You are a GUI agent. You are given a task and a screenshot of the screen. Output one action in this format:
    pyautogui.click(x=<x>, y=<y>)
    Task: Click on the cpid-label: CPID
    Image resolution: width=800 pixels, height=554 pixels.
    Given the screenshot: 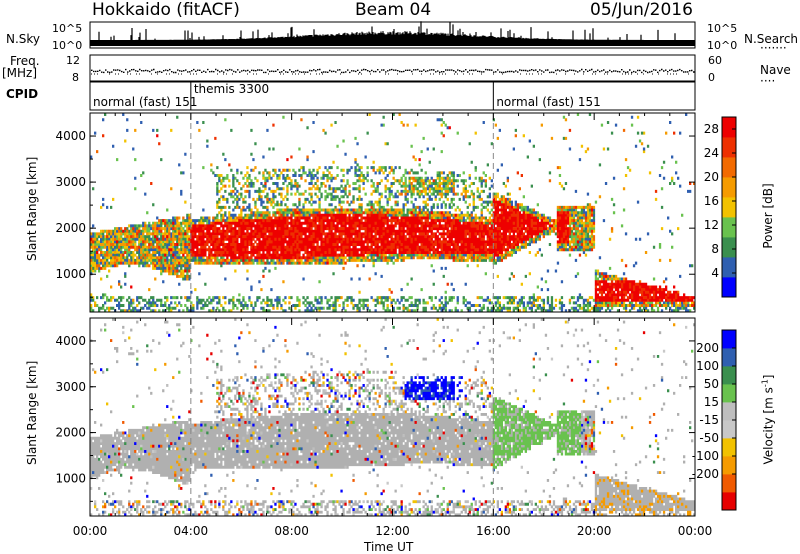 What is the action you would take?
    pyautogui.click(x=22, y=94)
    